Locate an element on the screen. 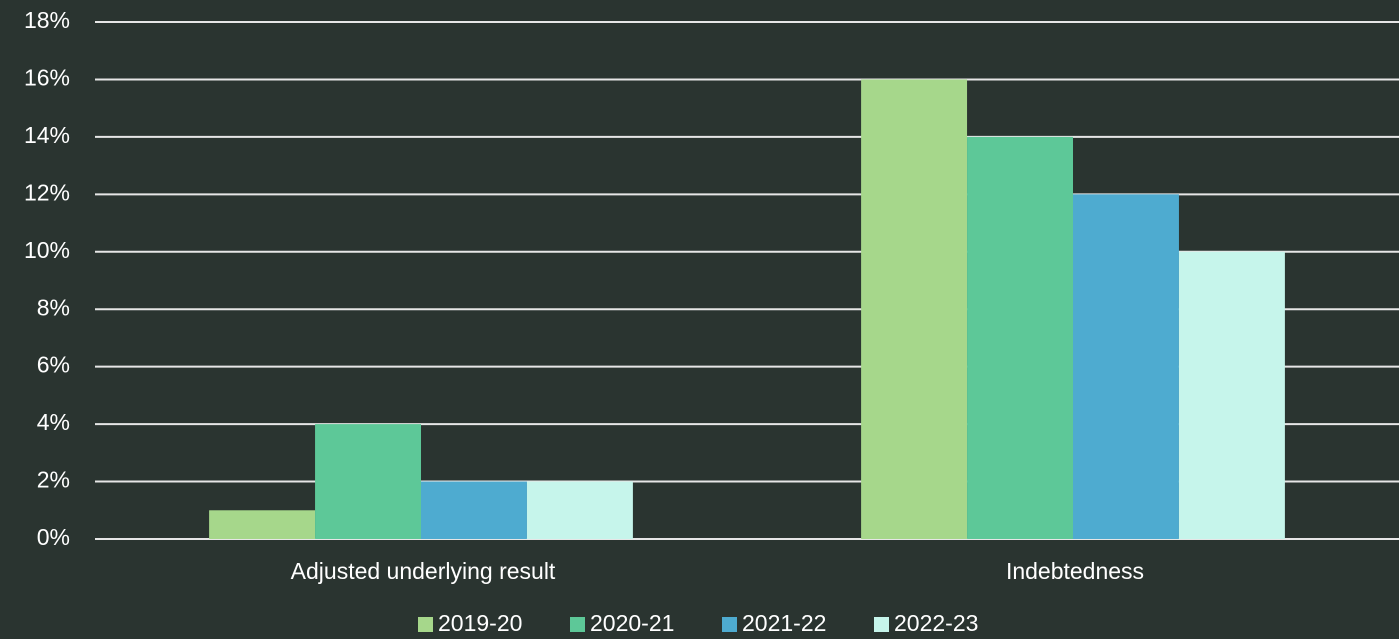  y-tick-label: 0% is located at coordinates (53, 537).